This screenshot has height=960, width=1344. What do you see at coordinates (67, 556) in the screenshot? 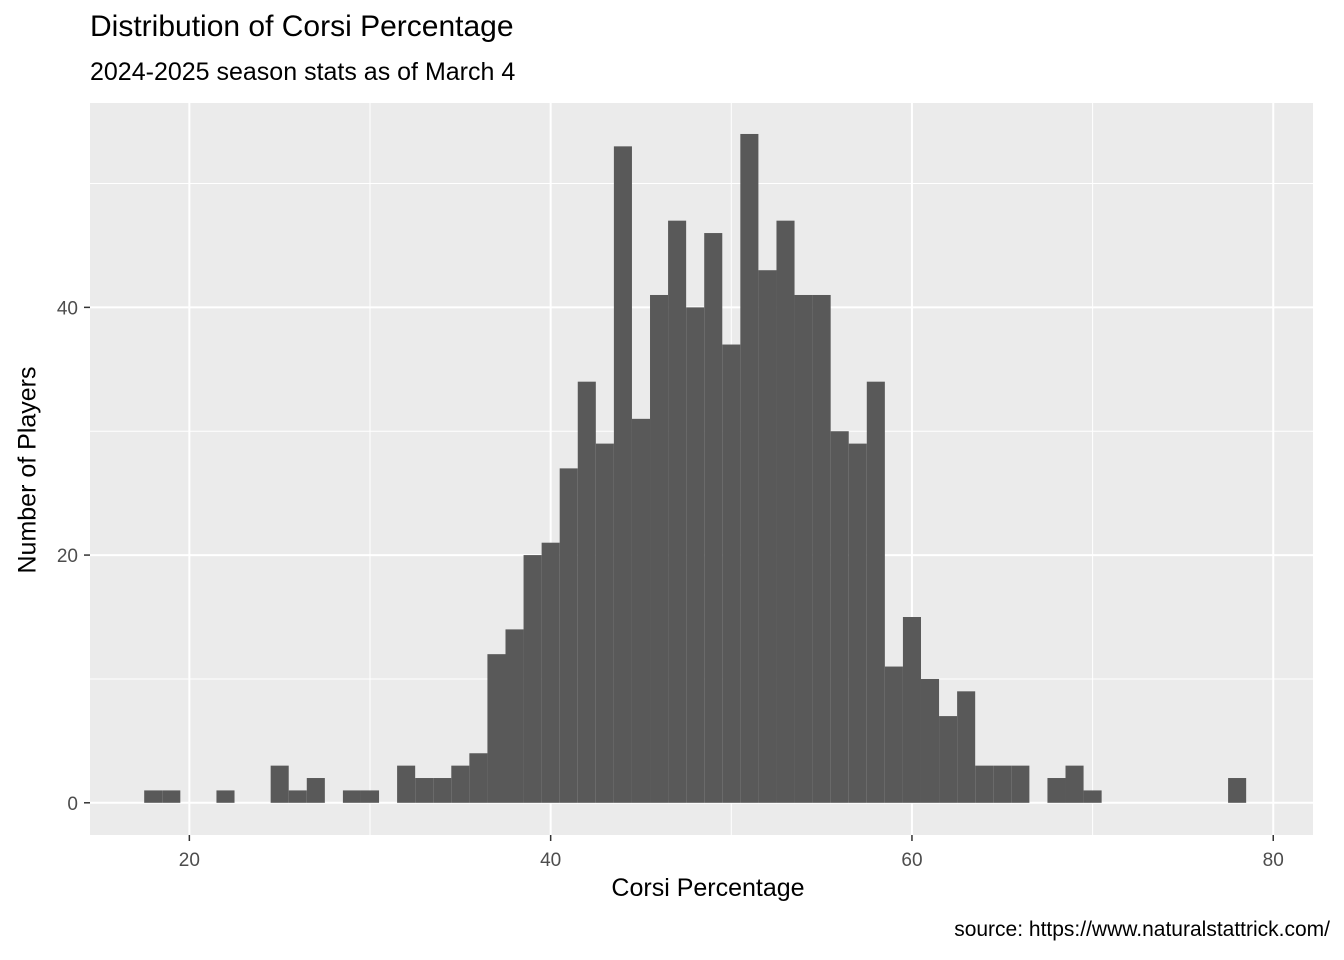
I see `y-tick-label: 20` at bounding box center [67, 556].